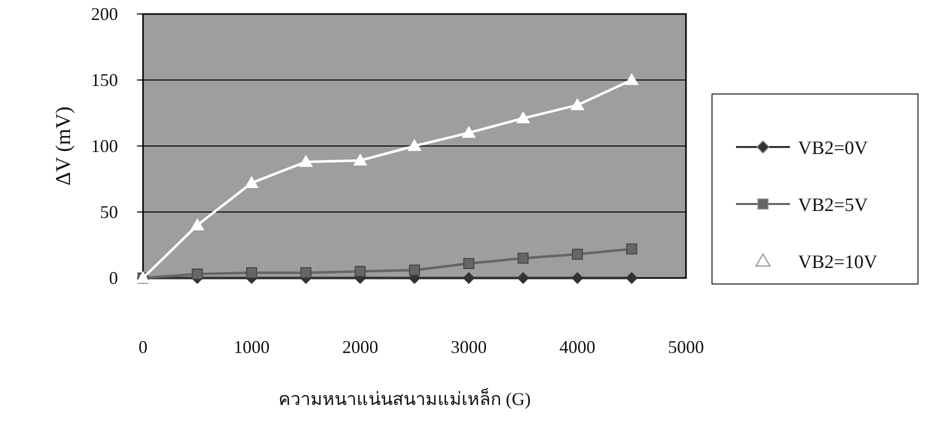  What do you see at coordinates (63, 146) in the screenshot?
I see `y-axis-title: ΔV (mV)` at bounding box center [63, 146].